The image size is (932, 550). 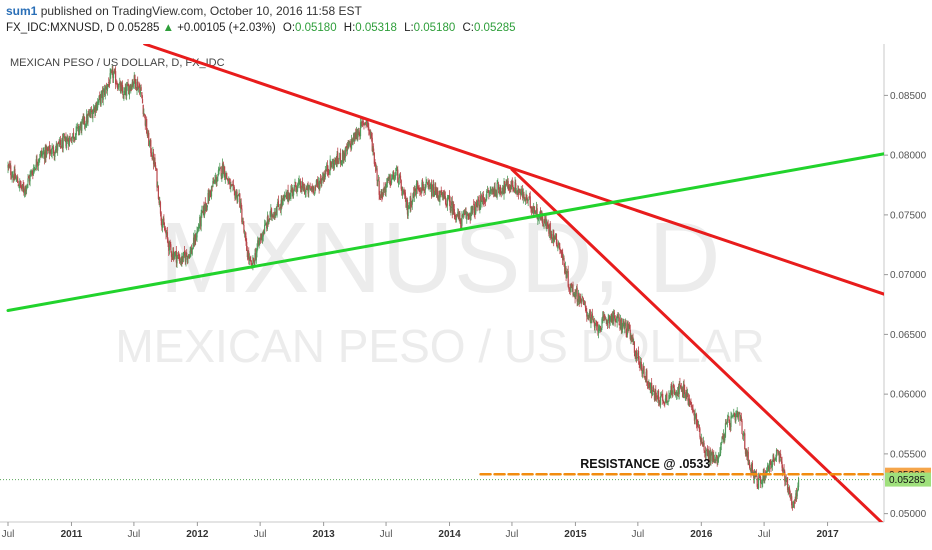 I want to click on low-label: L:, so click(x=409, y=28).